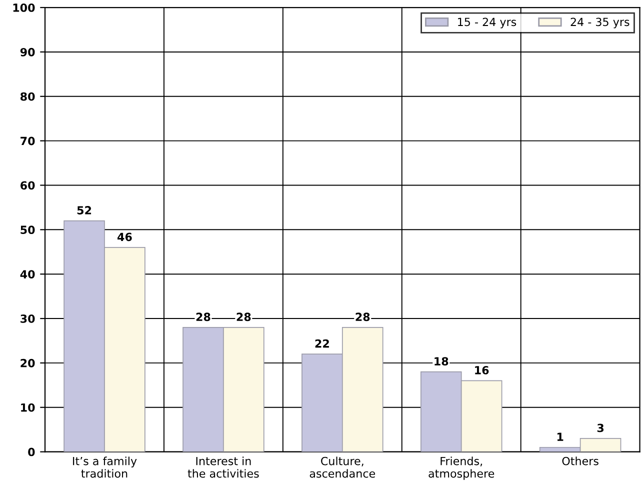  Describe the element at coordinates (441, 361) in the screenshot. I see `data-label: 18` at that location.